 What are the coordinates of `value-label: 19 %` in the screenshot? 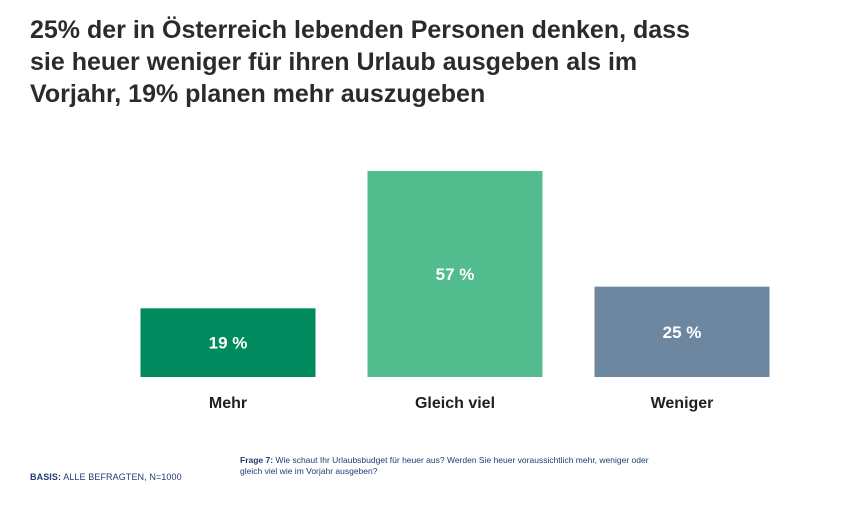 It's located at (228, 343).